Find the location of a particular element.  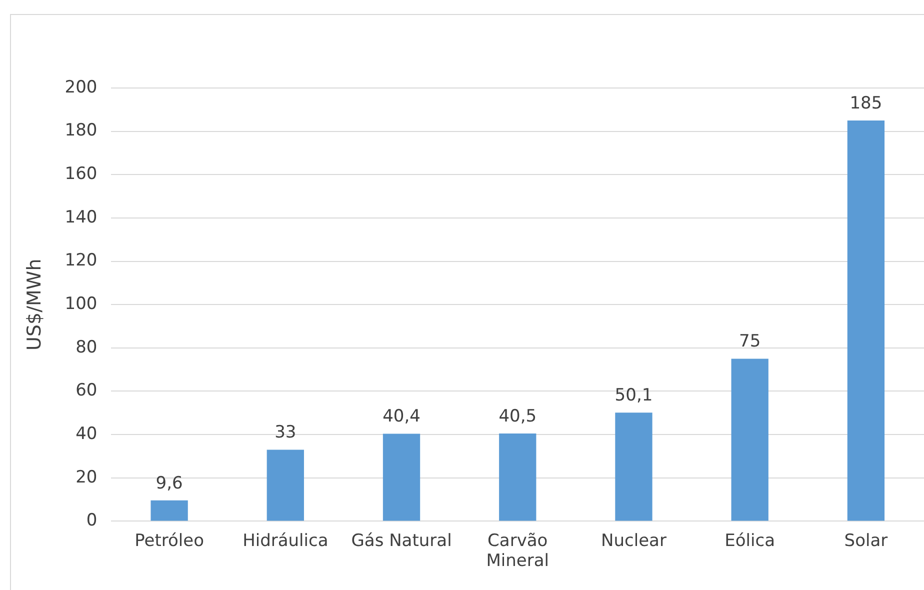

x-tick-label: Eólica is located at coordinates (750, 540).